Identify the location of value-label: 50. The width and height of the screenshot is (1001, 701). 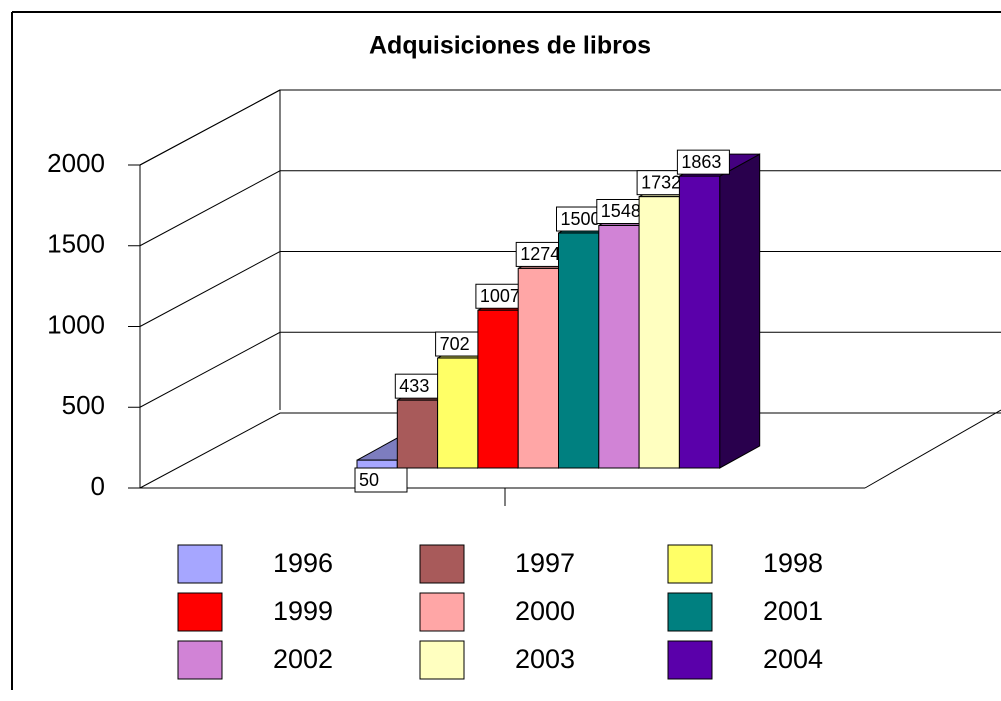
(369, 480).